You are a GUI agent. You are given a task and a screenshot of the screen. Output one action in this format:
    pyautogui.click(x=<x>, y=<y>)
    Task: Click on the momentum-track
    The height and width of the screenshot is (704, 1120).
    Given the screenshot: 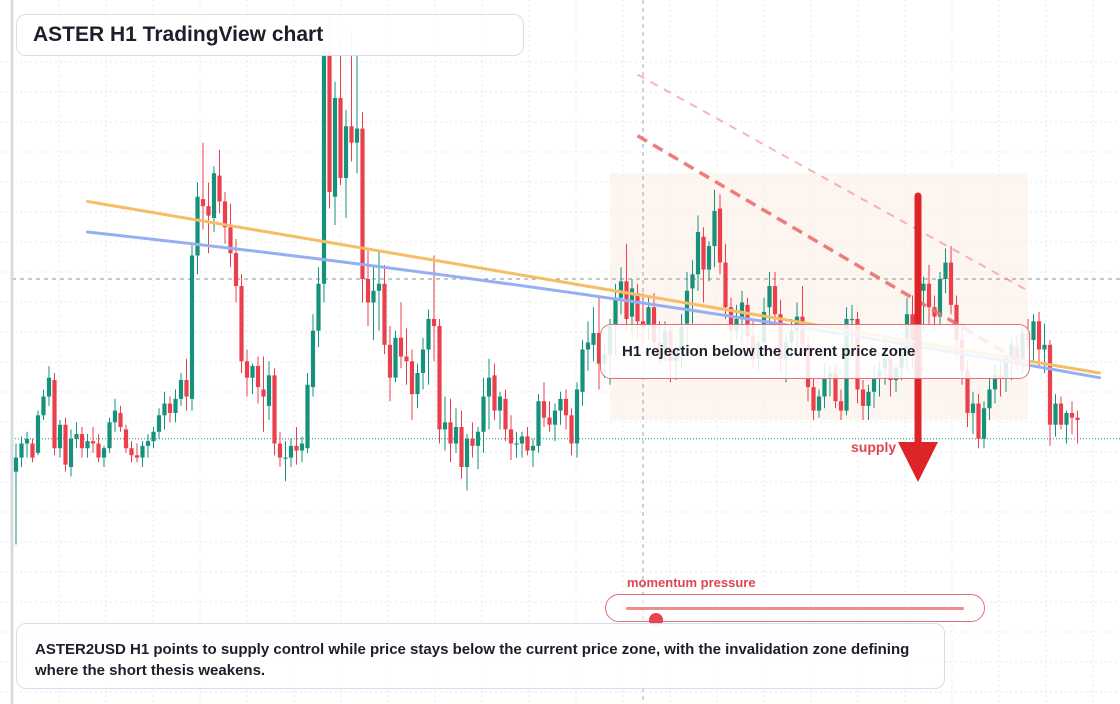 What is the action you would take?
    pyautogui.click(x=795, y=617)
    